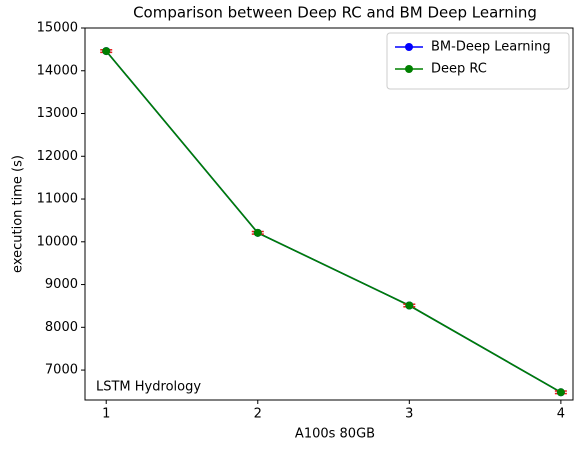 This screenshot has height=450, width=574. What do you see at coordinates (106, 414) in the screenshot?
I see `x-tick-label: 1` at bounding box center [106, 414].